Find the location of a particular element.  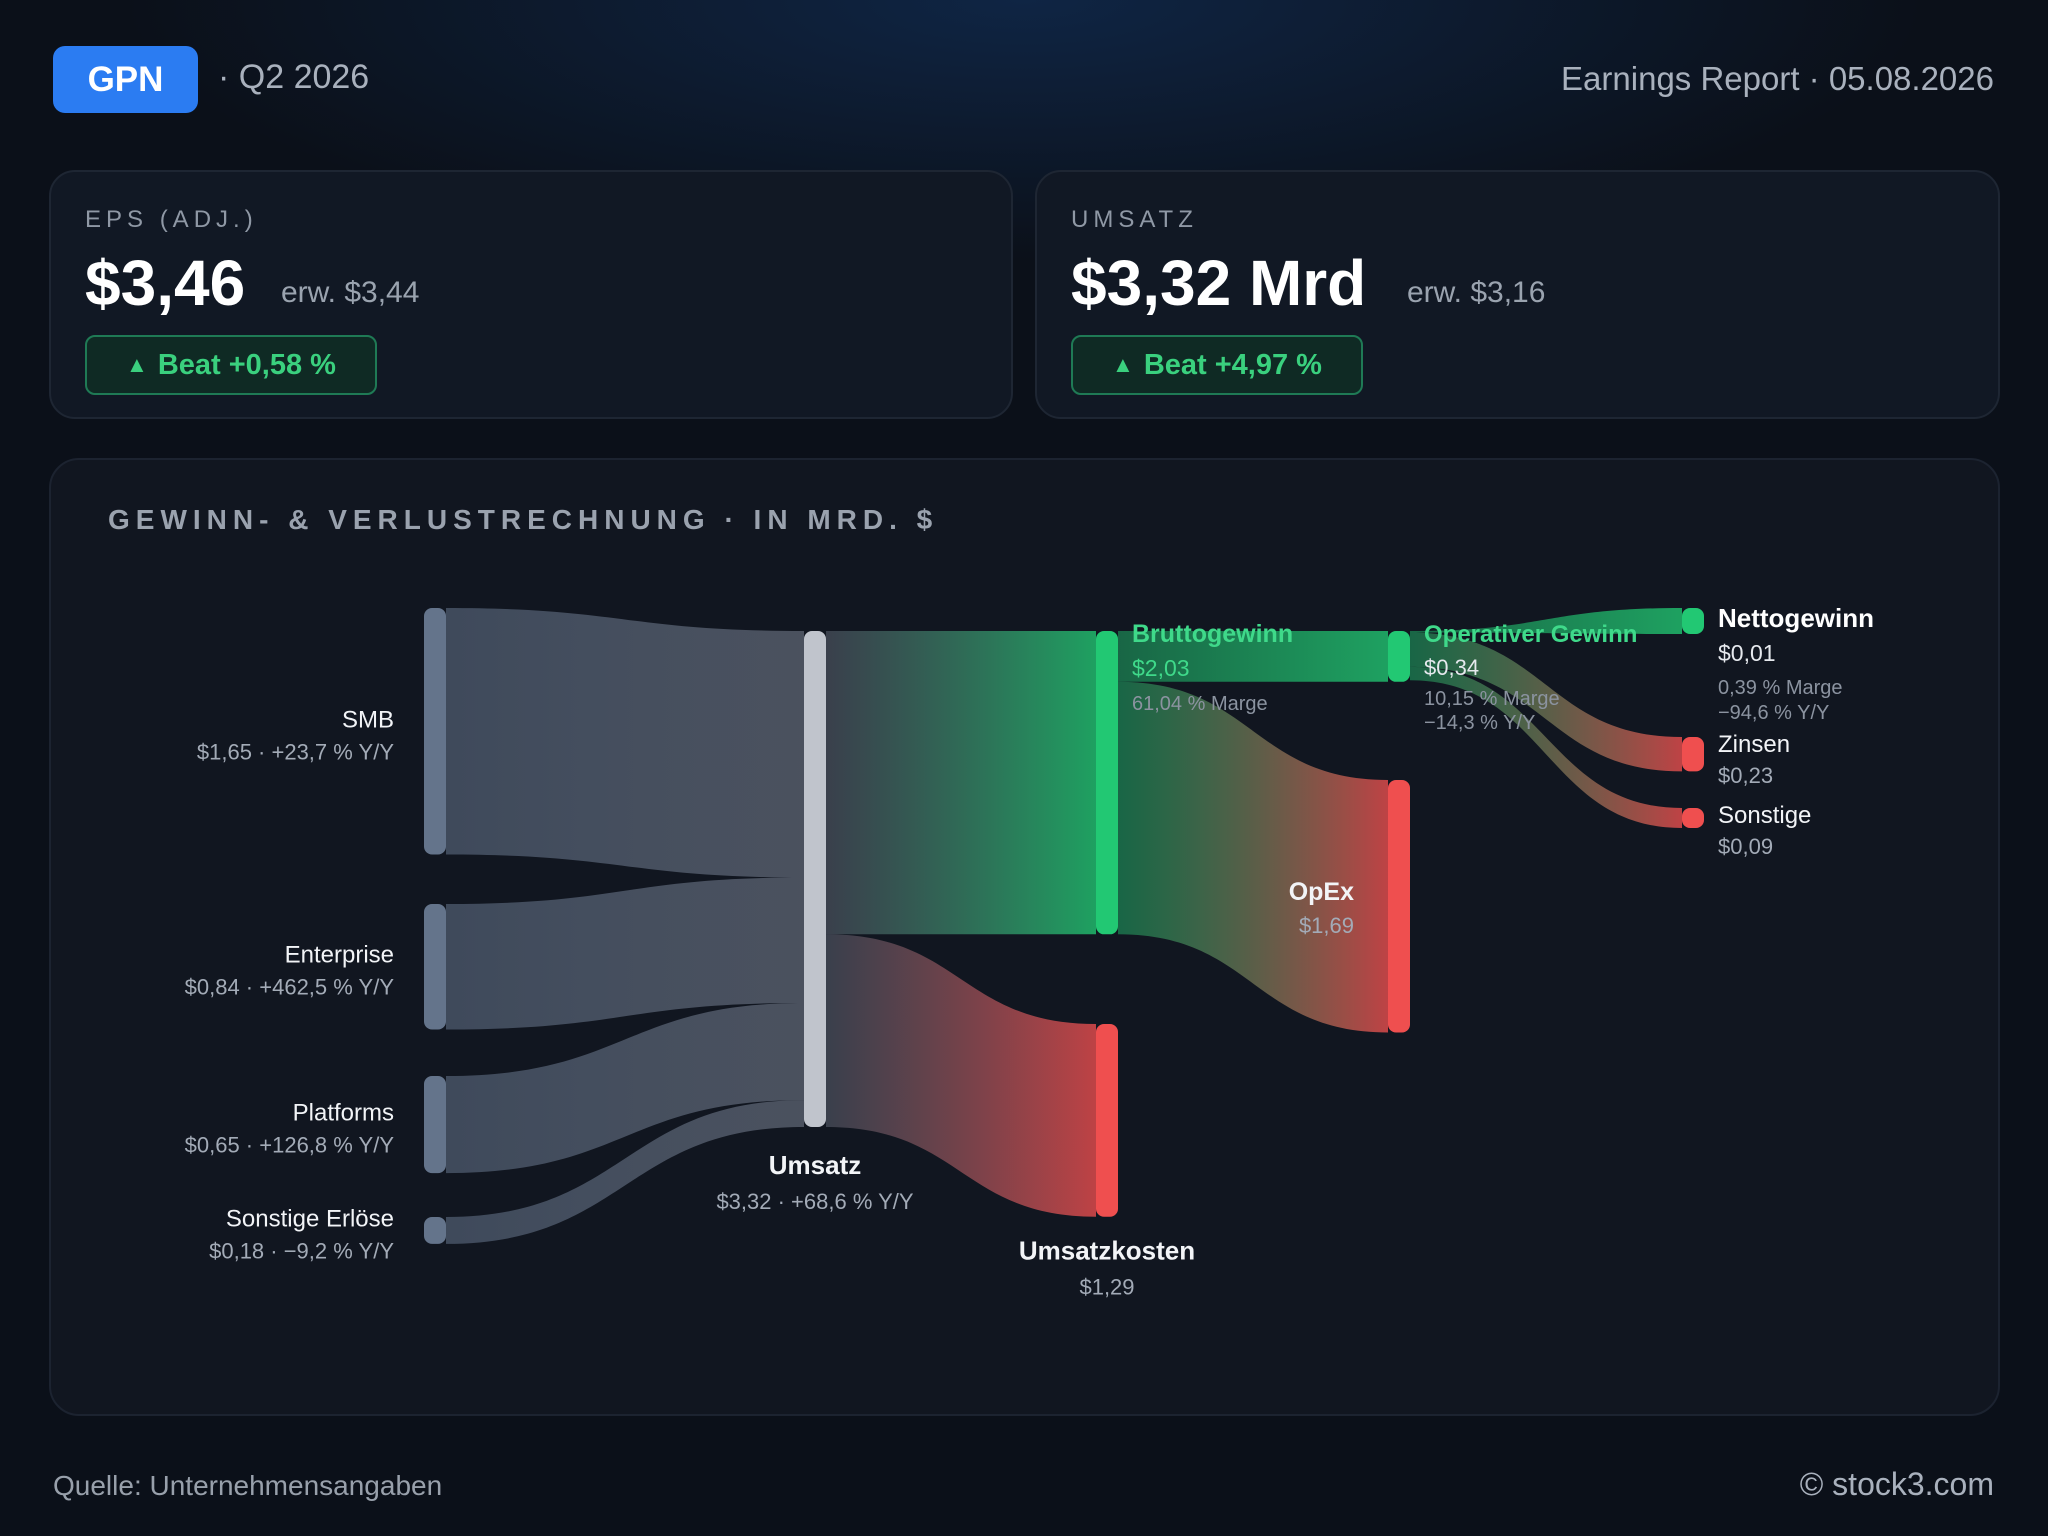

ticker-badge: GPN is located at coordinates (125, 79).